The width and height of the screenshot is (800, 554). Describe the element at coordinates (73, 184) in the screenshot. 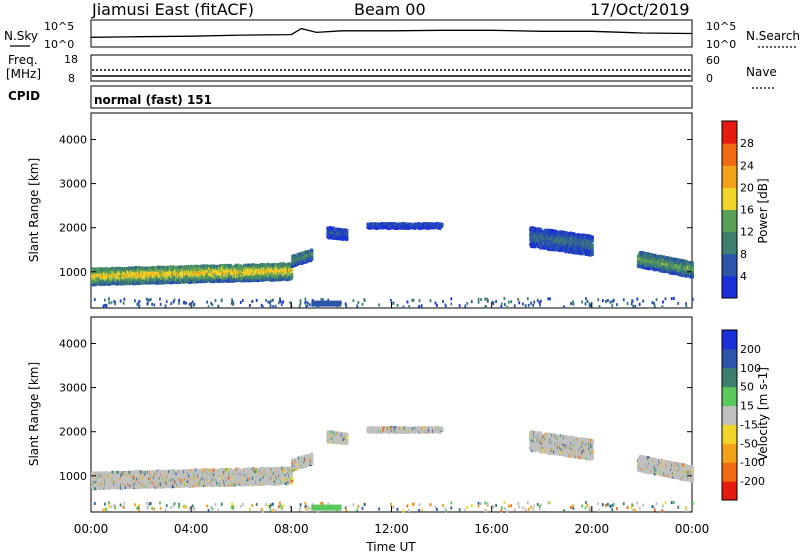

I see `power-ytick-label: 3000` at that location.